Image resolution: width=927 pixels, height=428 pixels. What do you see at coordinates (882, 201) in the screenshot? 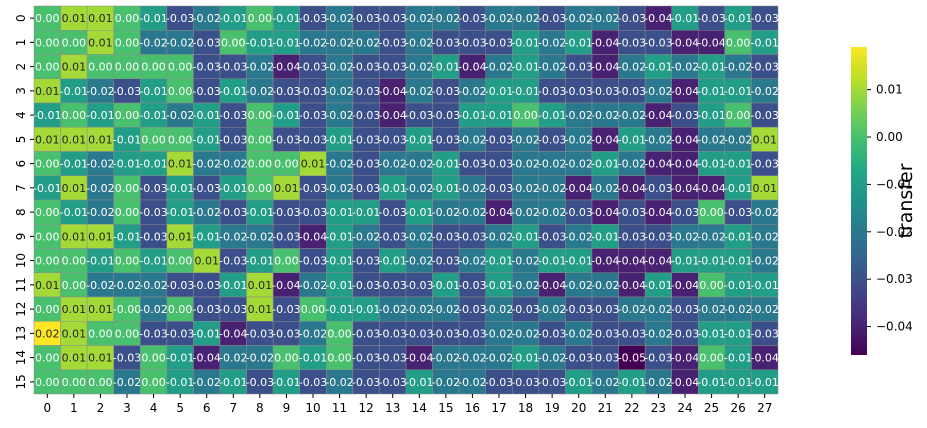
I see `colorbar: 0.01 0.00 −0.01 −0.02 −0.03 −0.04` at bounding box center [882, 201].